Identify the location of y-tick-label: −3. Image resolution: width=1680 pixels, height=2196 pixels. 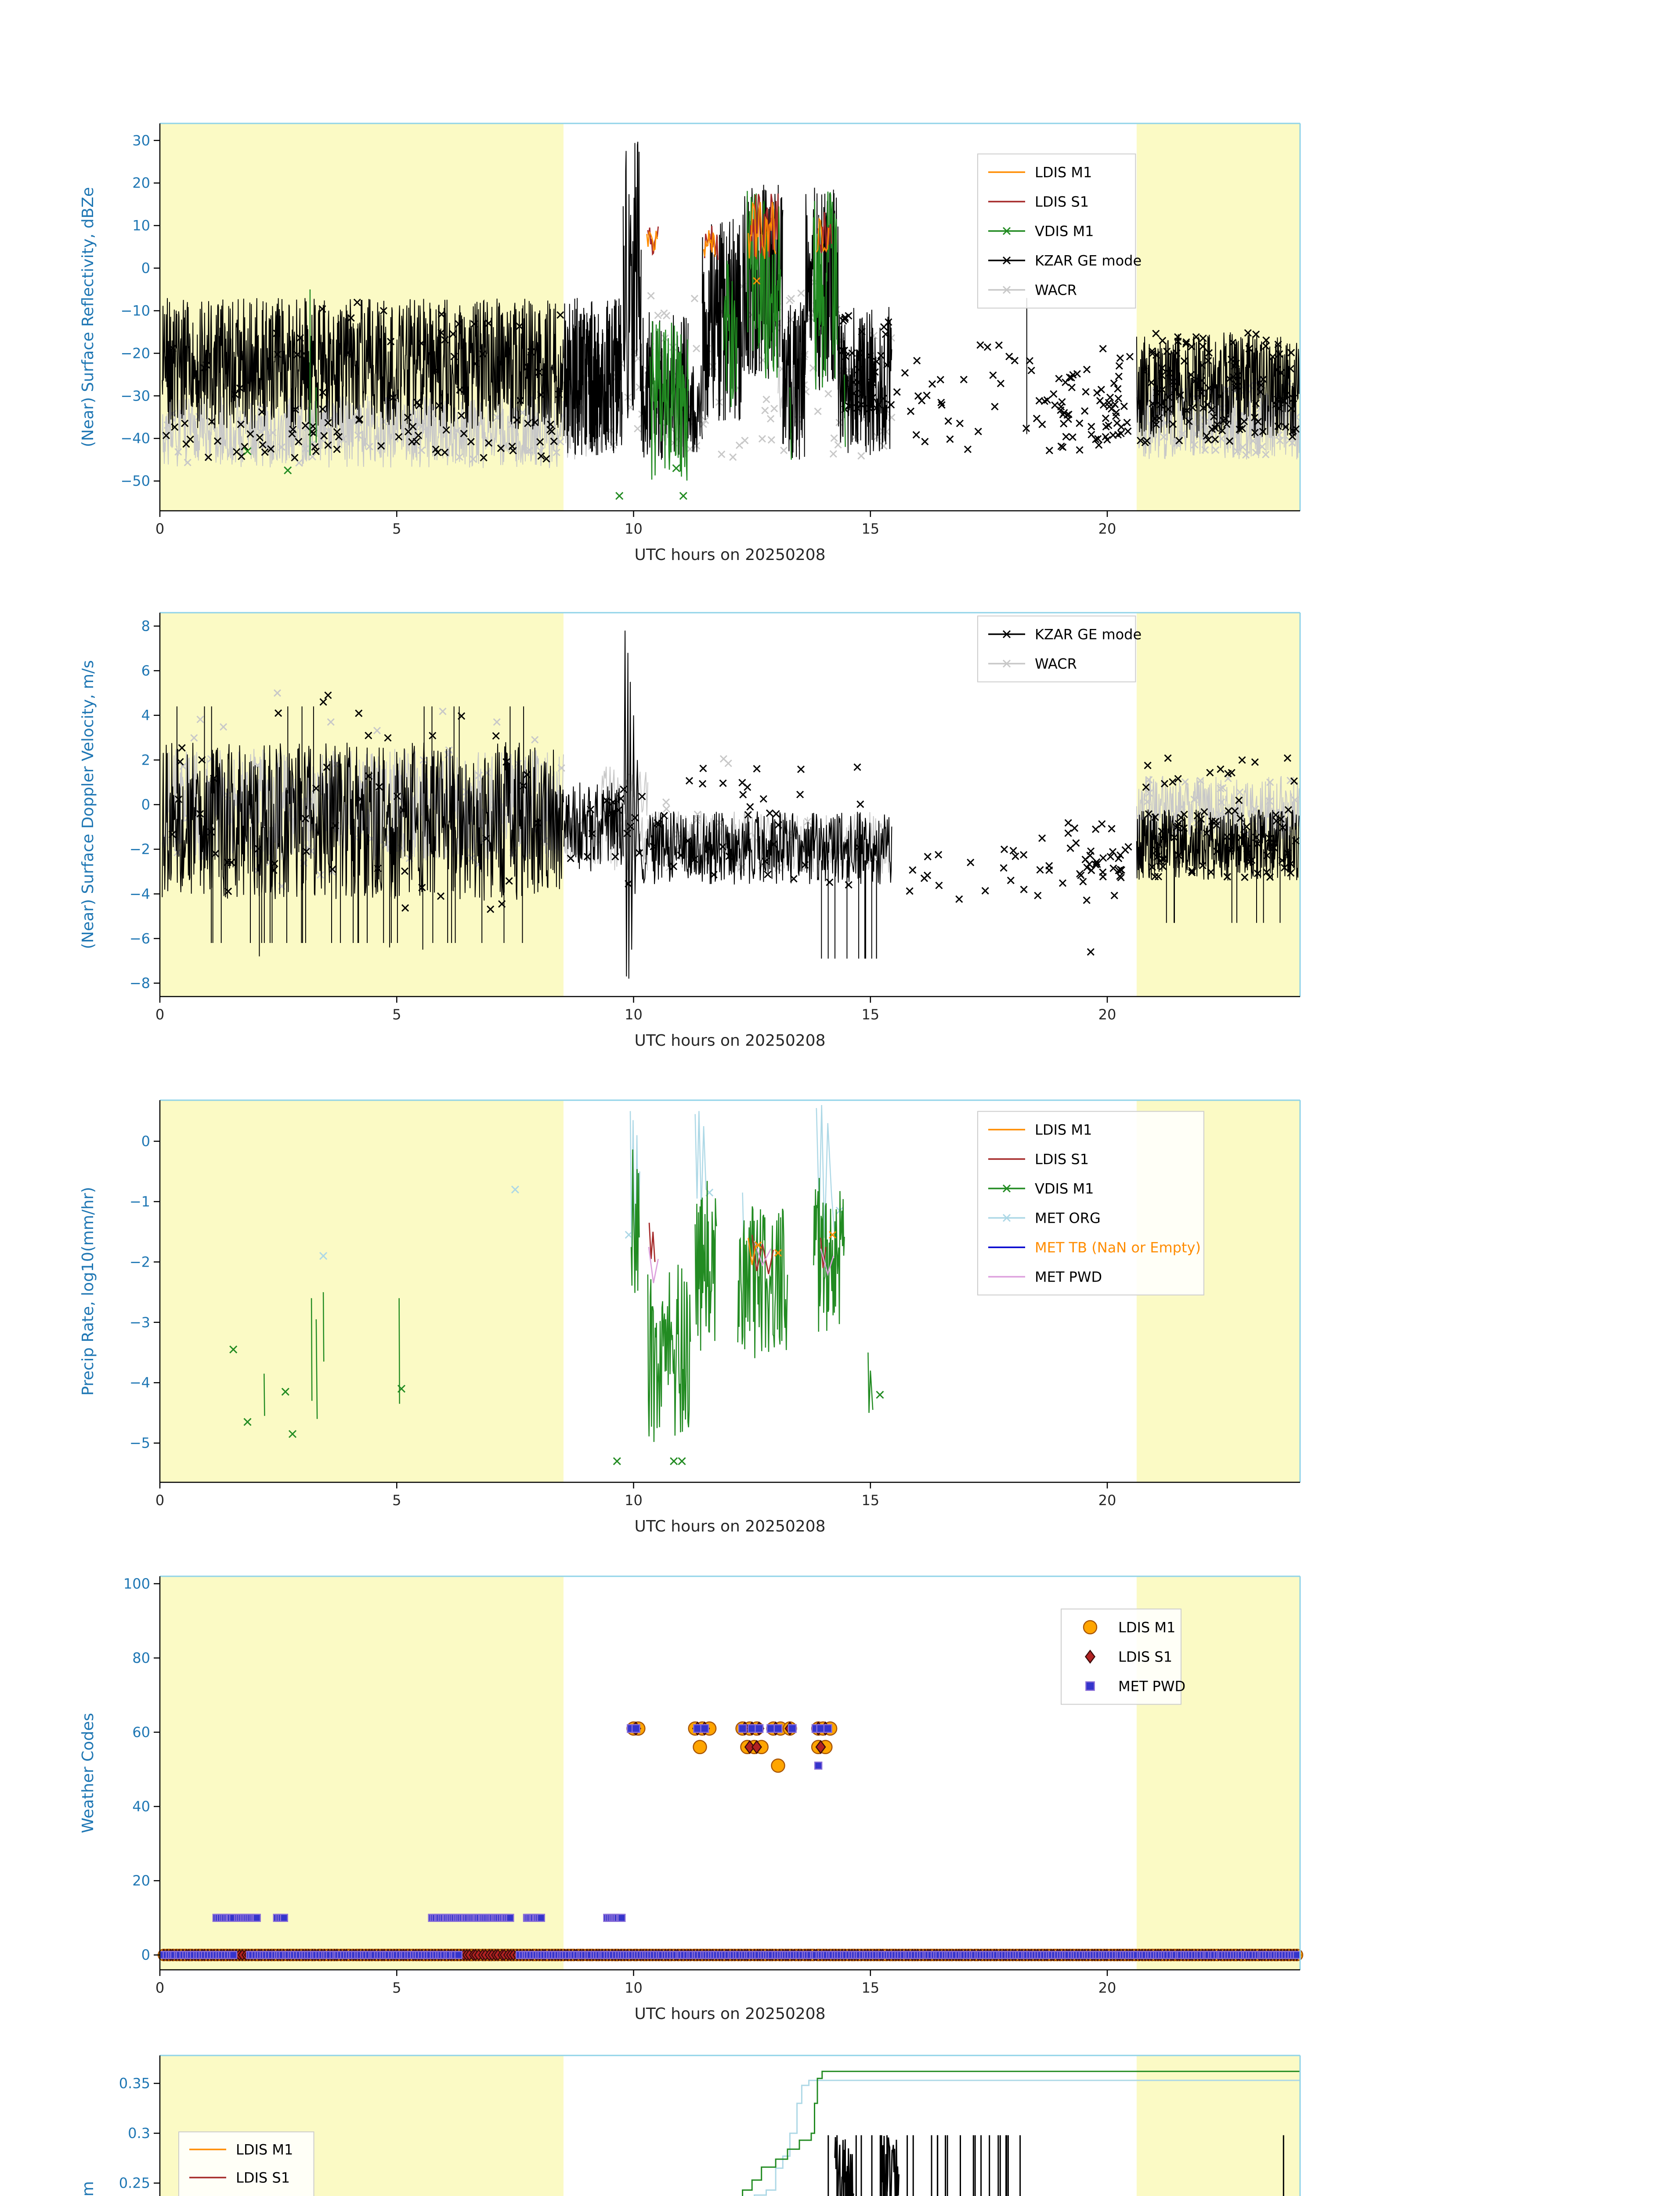
(140, 1322).